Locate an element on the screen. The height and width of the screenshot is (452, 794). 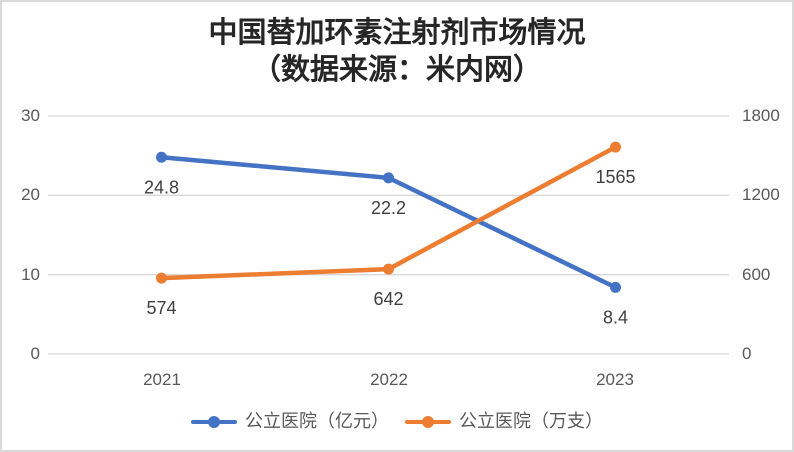
legend-item-yiyuan: 公立医院（亿元） is located at coordinates (290, 422).